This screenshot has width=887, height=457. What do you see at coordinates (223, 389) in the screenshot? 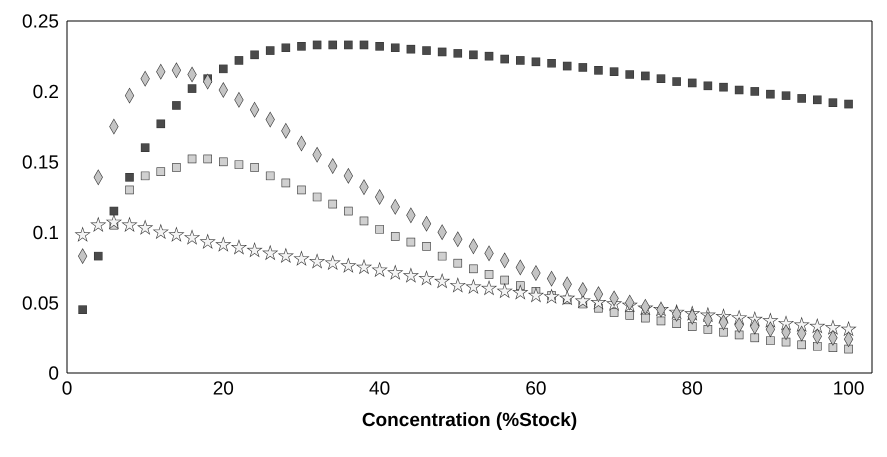
I see `x-tick-label: 20` at bounding box center [223, 389].